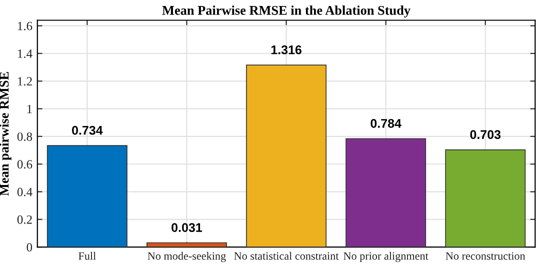 This screenshot has height=270, width=550. What do you see at coordinates (286, 256) in the screenshot?
I see `x-tick-label: No statistical constraint` at bounding box center [286, 256].